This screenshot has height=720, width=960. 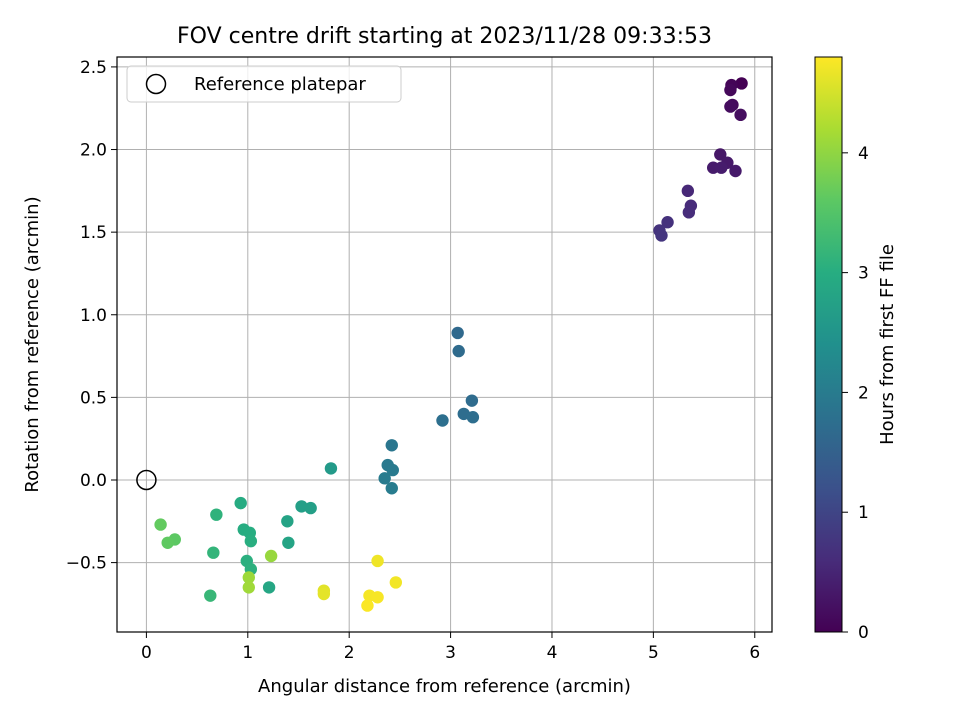 I want to click on y-axis-label: Rotation from reference (arcmin), so click(x=32, y=344).